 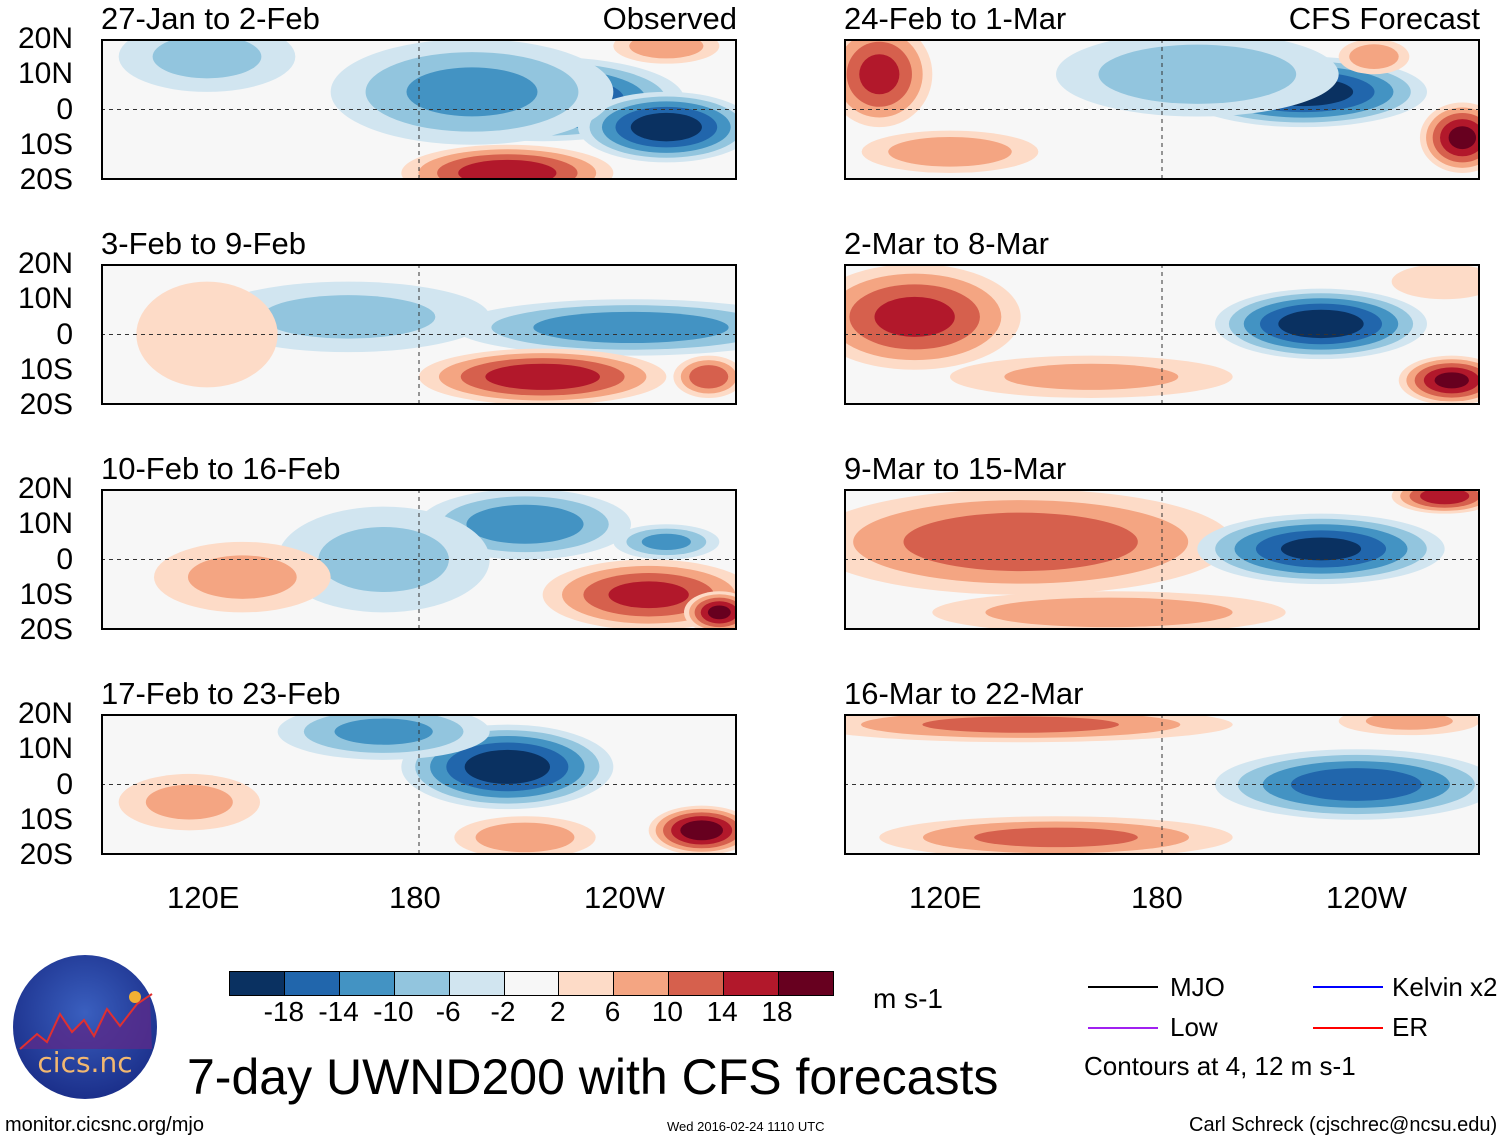 What do you see at coordinates (1343, 1125) in the screenshot?
I see `author: Carl Schreck (cjschrec@ncsu.edu)` at bounding box center [1343, 1125].